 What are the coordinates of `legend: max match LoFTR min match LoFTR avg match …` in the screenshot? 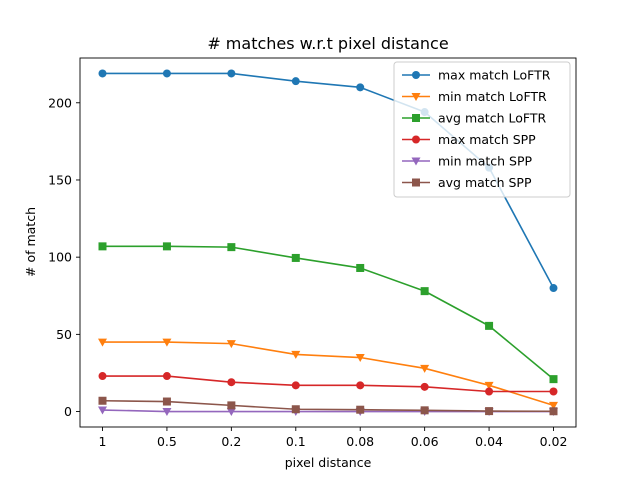 It's located at (482, 129).